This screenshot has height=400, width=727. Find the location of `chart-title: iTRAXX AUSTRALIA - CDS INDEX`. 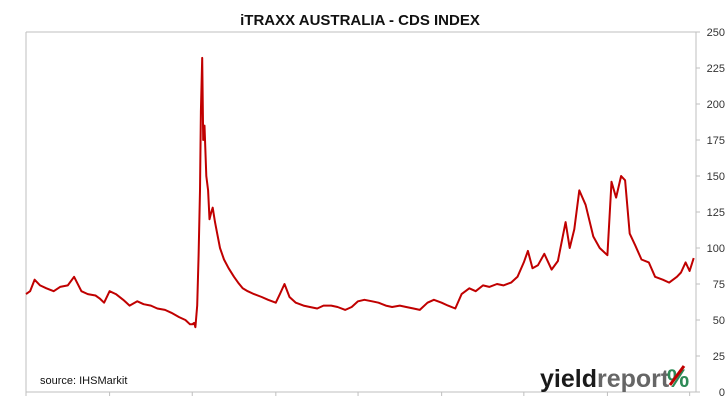

chart-title: iTRAXX AUSTRALIA - CDS INDEX is located at coordinates (360, 20).